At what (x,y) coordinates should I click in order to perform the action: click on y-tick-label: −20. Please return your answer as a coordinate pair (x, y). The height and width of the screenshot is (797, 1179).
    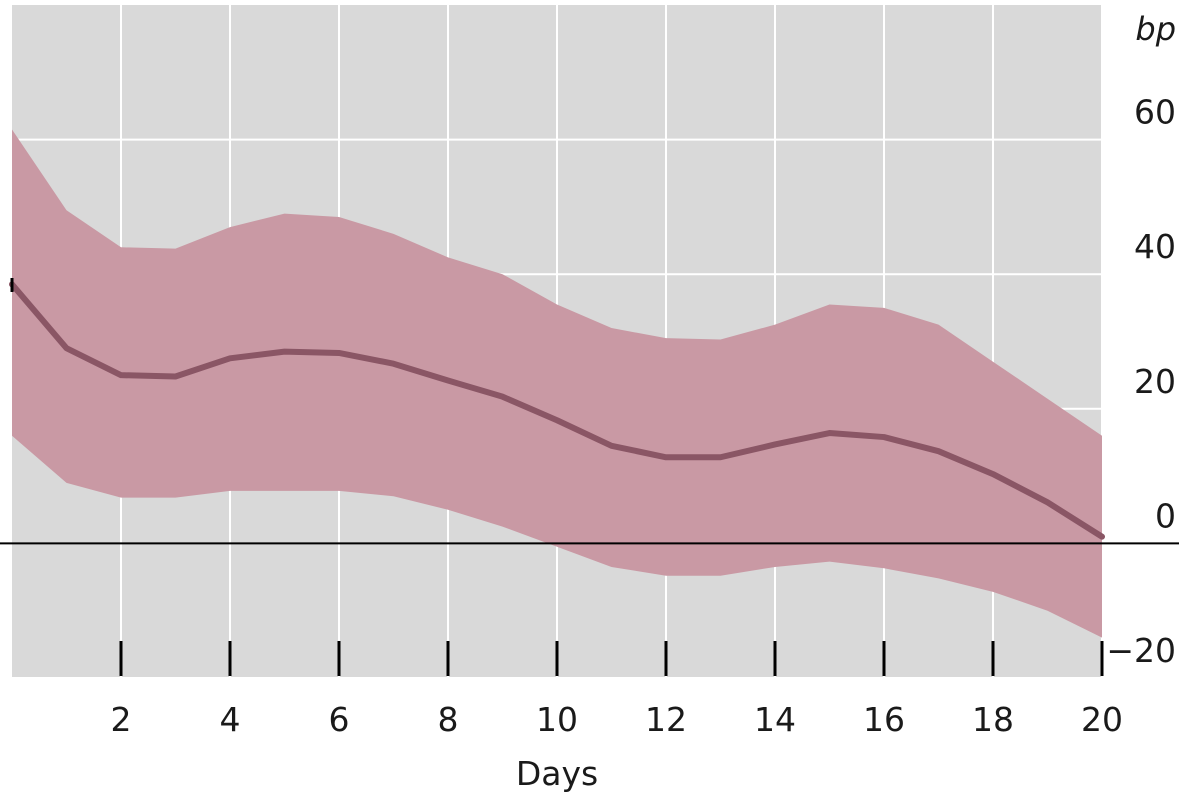
    Looking at the image, I should click on (1141, 650).